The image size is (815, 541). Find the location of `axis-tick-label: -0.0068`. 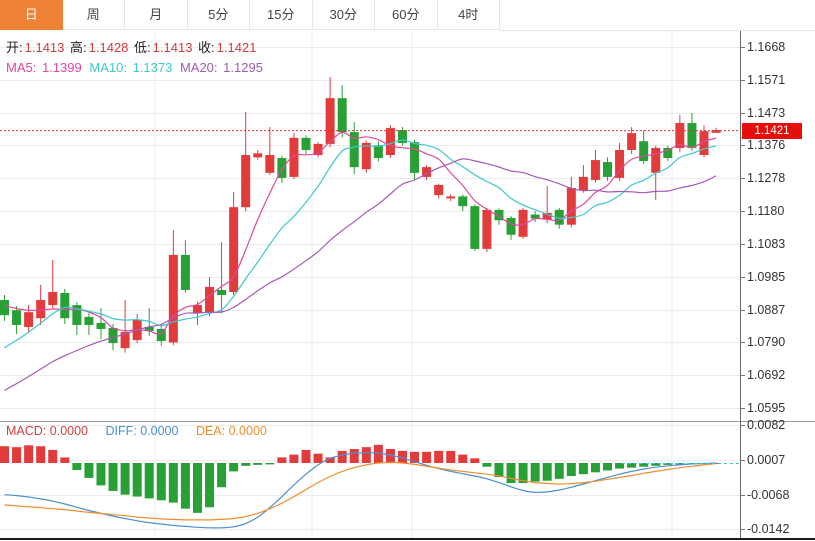

axis-tick-label: -0.0068 is located at coordinates (768, 495).